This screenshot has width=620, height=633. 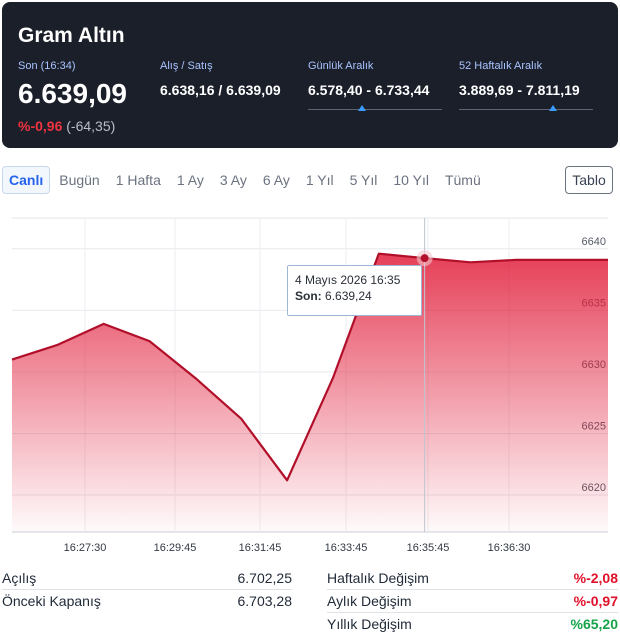 I want to click on daily-range-marker-icon, so click(x=361, y=108).